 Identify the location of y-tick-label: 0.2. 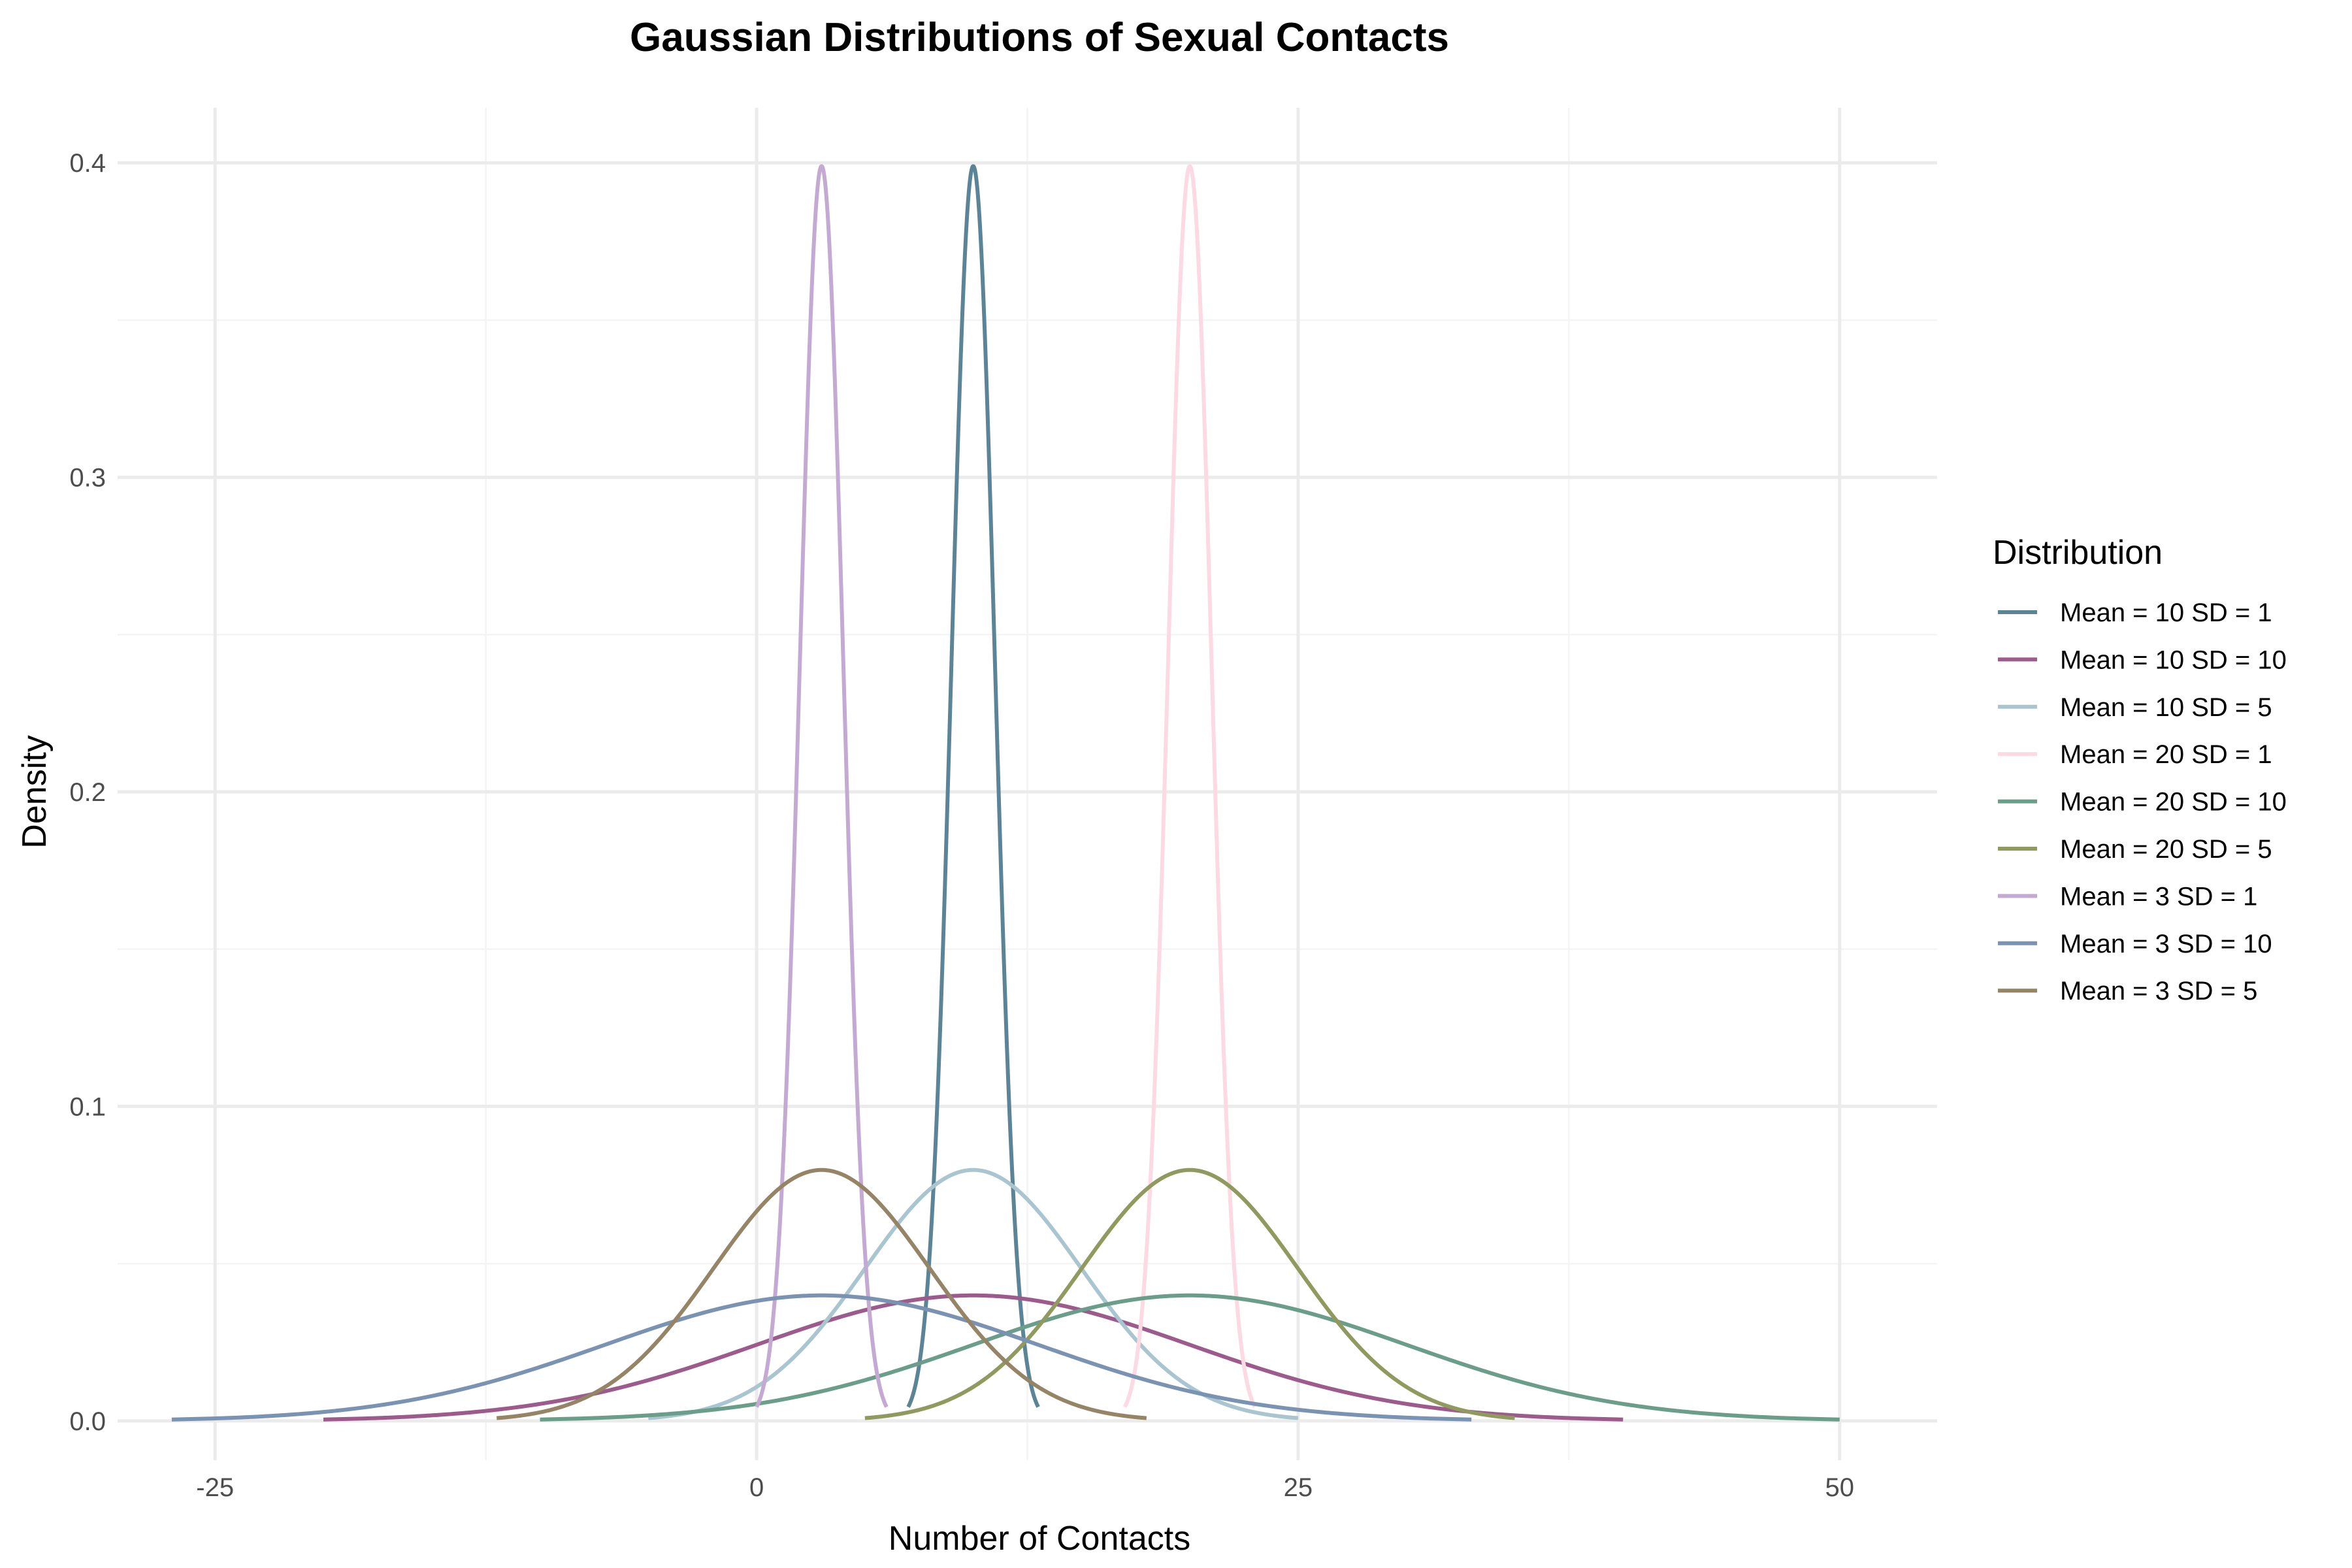
(87, 792).